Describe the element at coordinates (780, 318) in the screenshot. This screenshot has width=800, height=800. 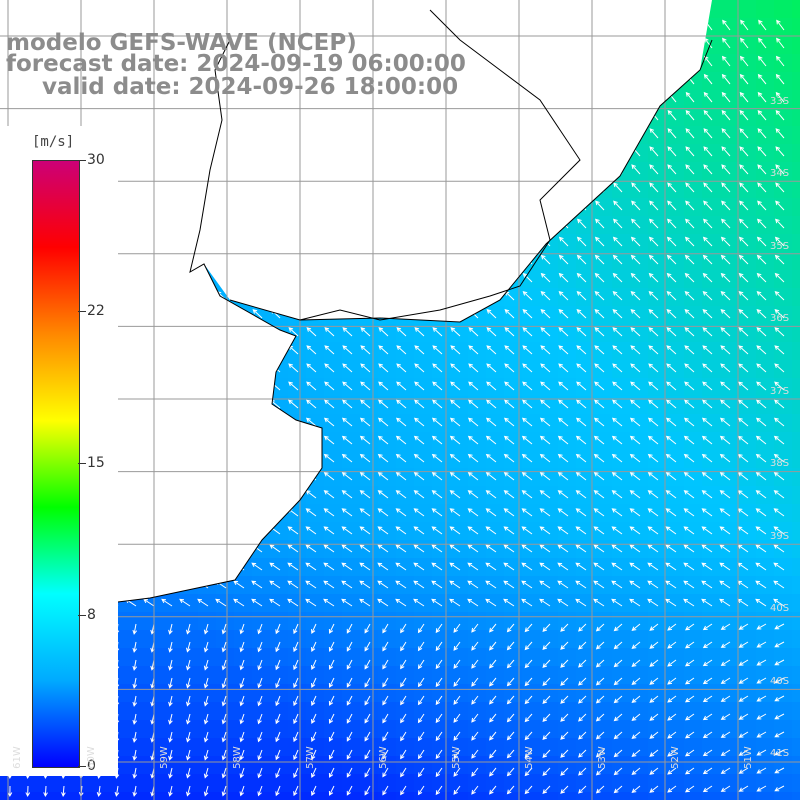
I see `lat-label: 36S` at that location.